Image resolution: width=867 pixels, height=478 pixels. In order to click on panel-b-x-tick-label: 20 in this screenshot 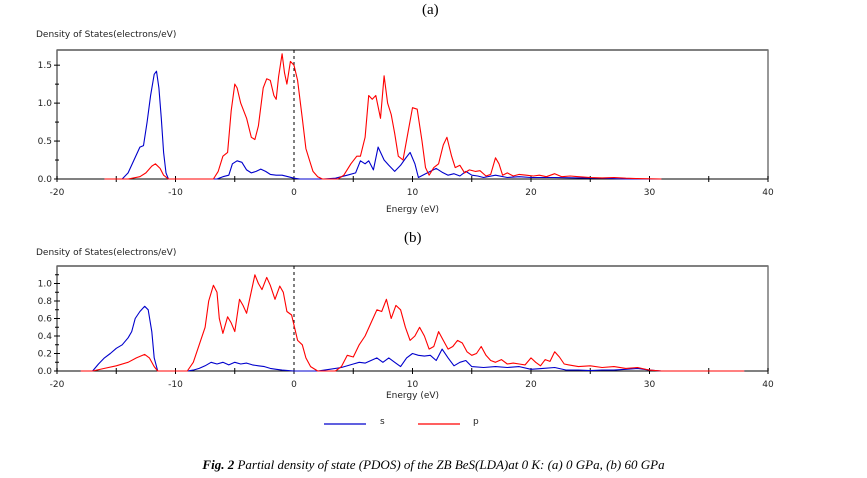, I will do `click(531, 385)`.